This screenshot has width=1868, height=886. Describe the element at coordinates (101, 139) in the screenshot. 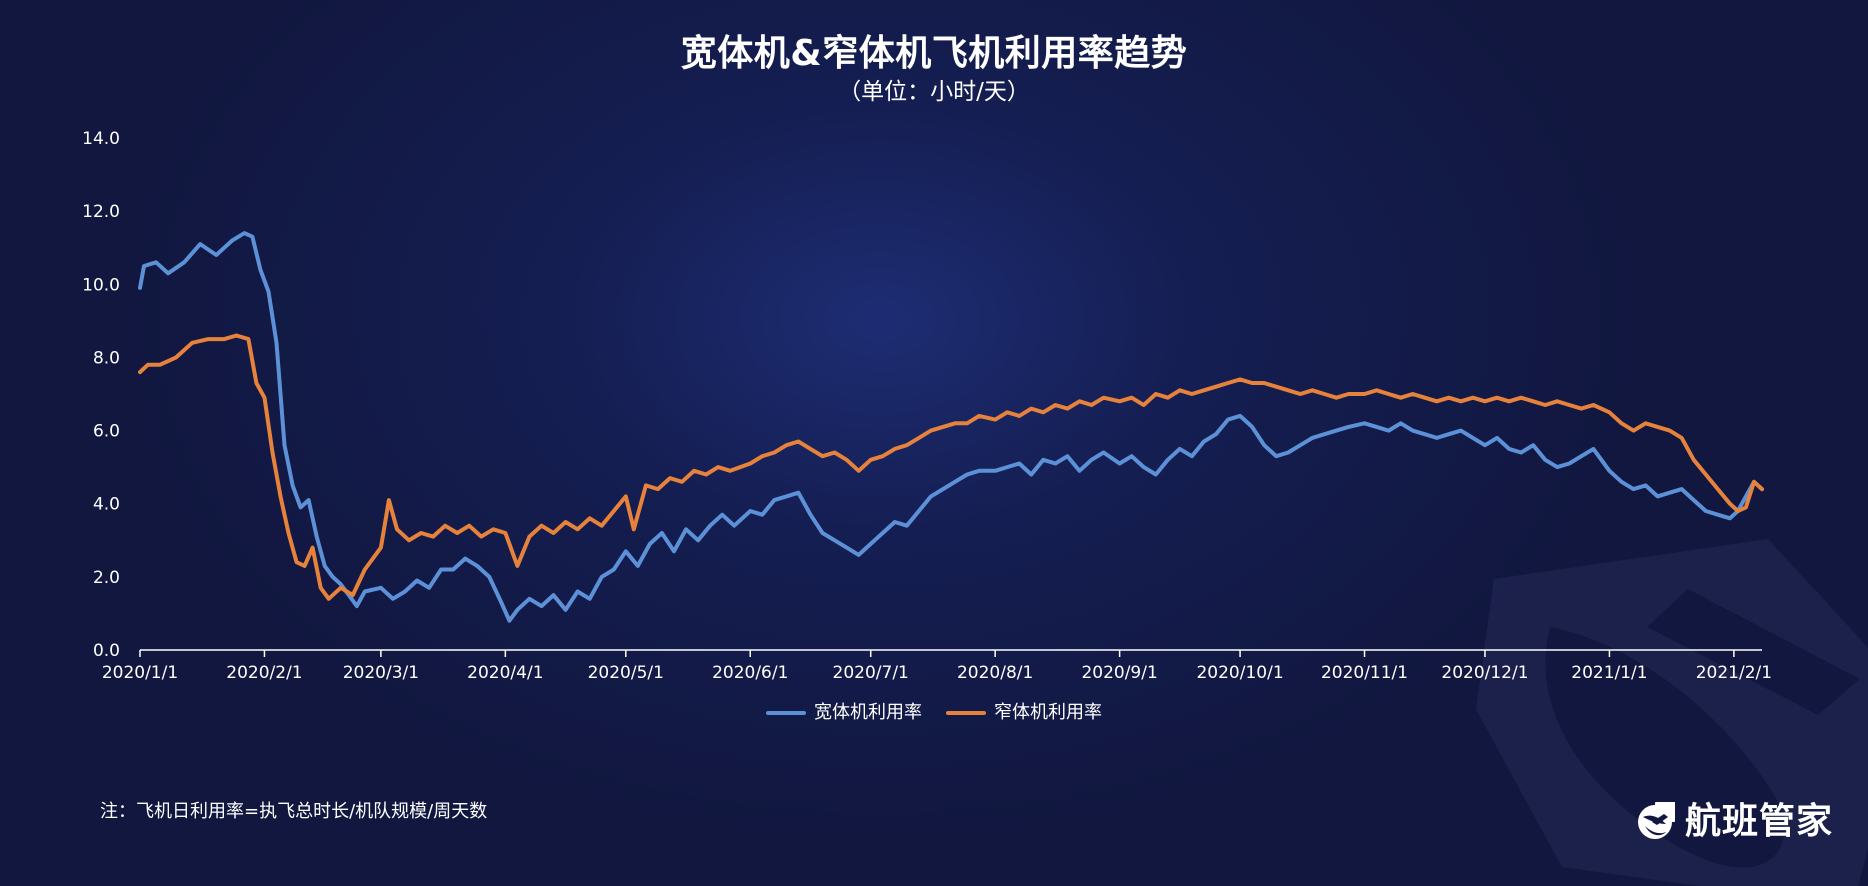

I see `y-tick-label: 14.0` at that location.